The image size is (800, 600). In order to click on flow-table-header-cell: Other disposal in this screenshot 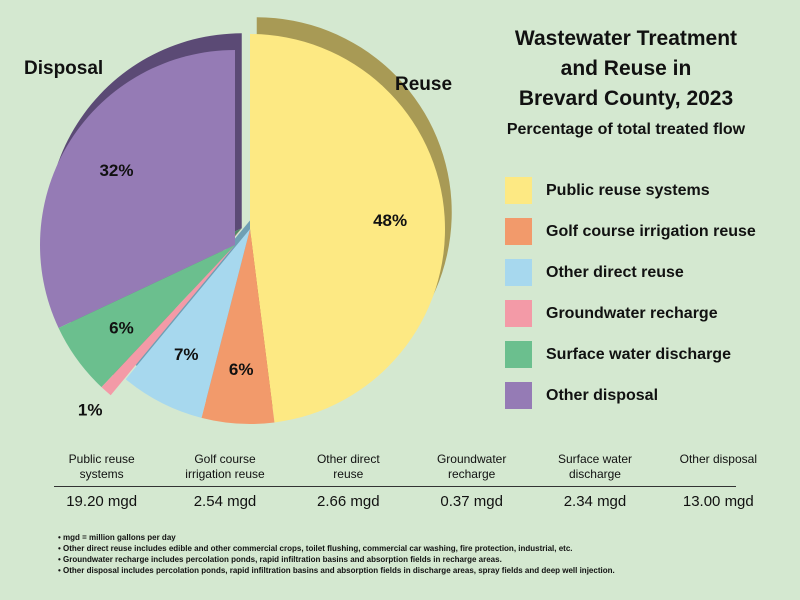, I will do `click(718, 459)`.